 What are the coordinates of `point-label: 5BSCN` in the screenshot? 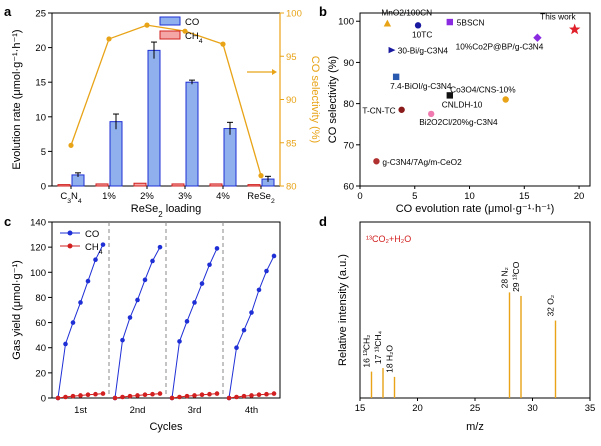 It's located at (471, 23).